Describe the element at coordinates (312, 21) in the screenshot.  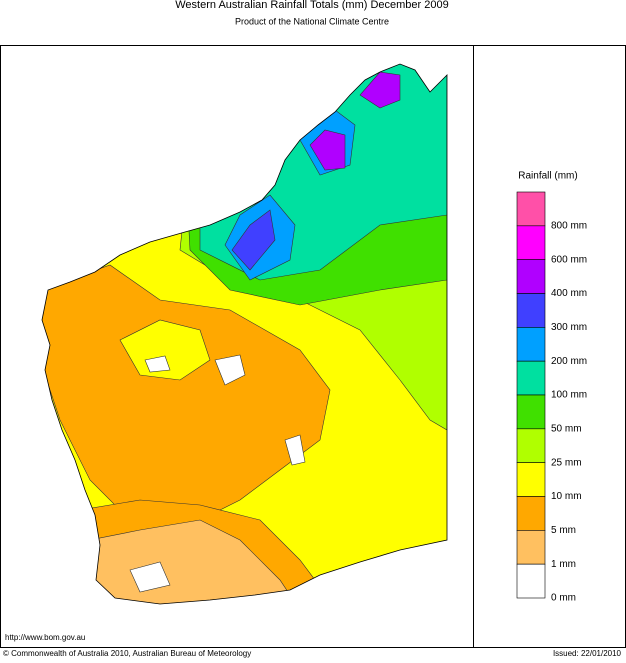
I see `subtitle: Product of the National Climate Centre` at that location.